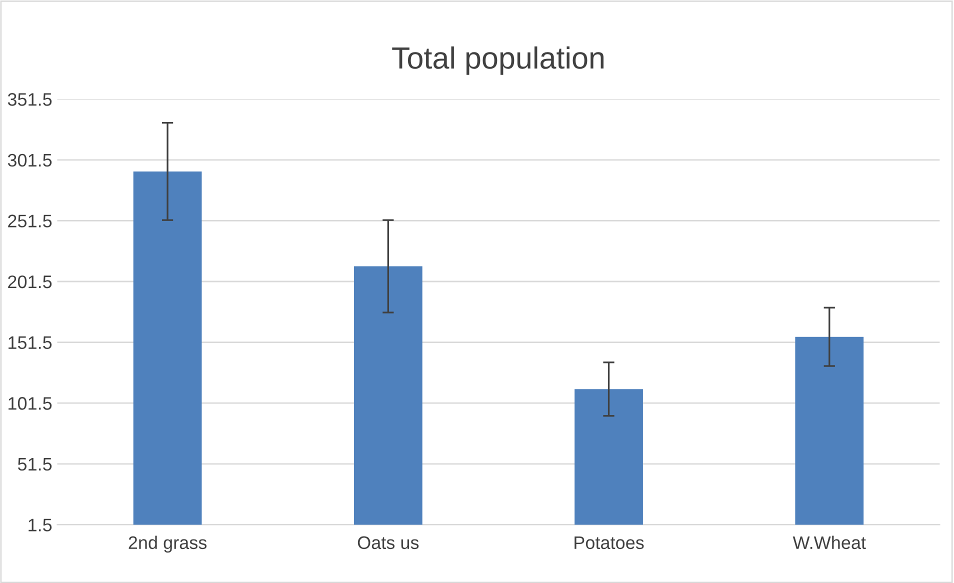  What do you see at coordinates (388, 543) in the screenshot?
I see `x-tick-label: Oats us` at bounding box center [388, 543].